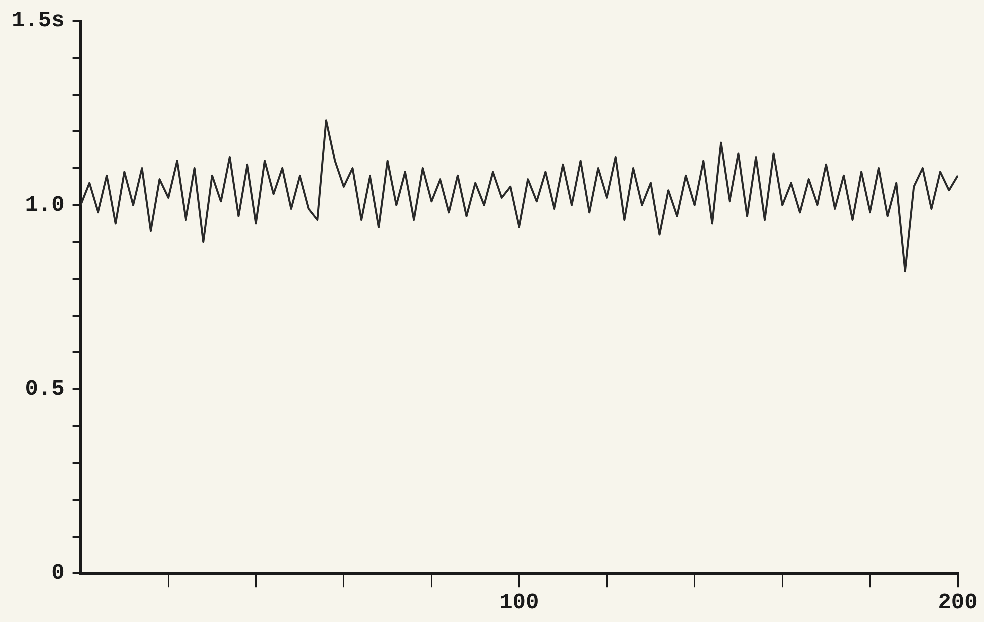 This screenshot has width=984, height=622. I want to click on y-tick-label: 1.5s, so click(38, 21).